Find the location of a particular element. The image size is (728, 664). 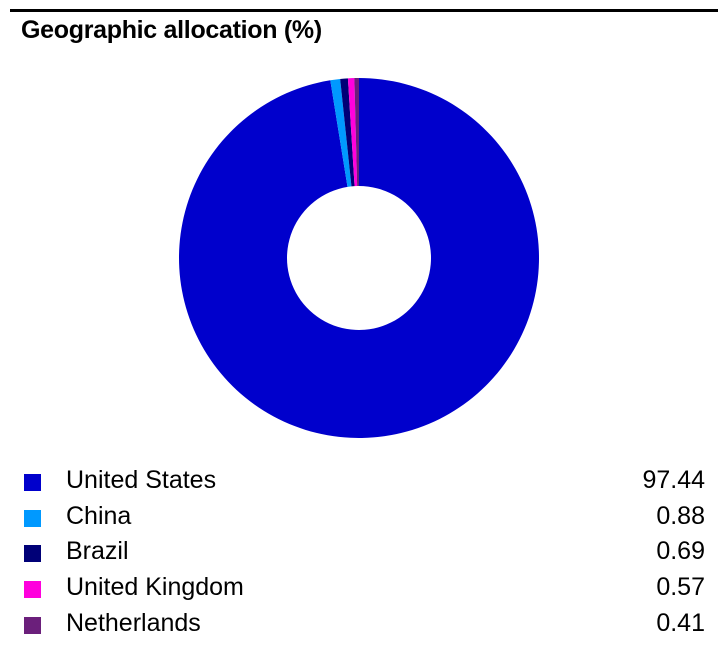

legend-item: United Kingdom 0.57 is located at coordinates (364, 589).